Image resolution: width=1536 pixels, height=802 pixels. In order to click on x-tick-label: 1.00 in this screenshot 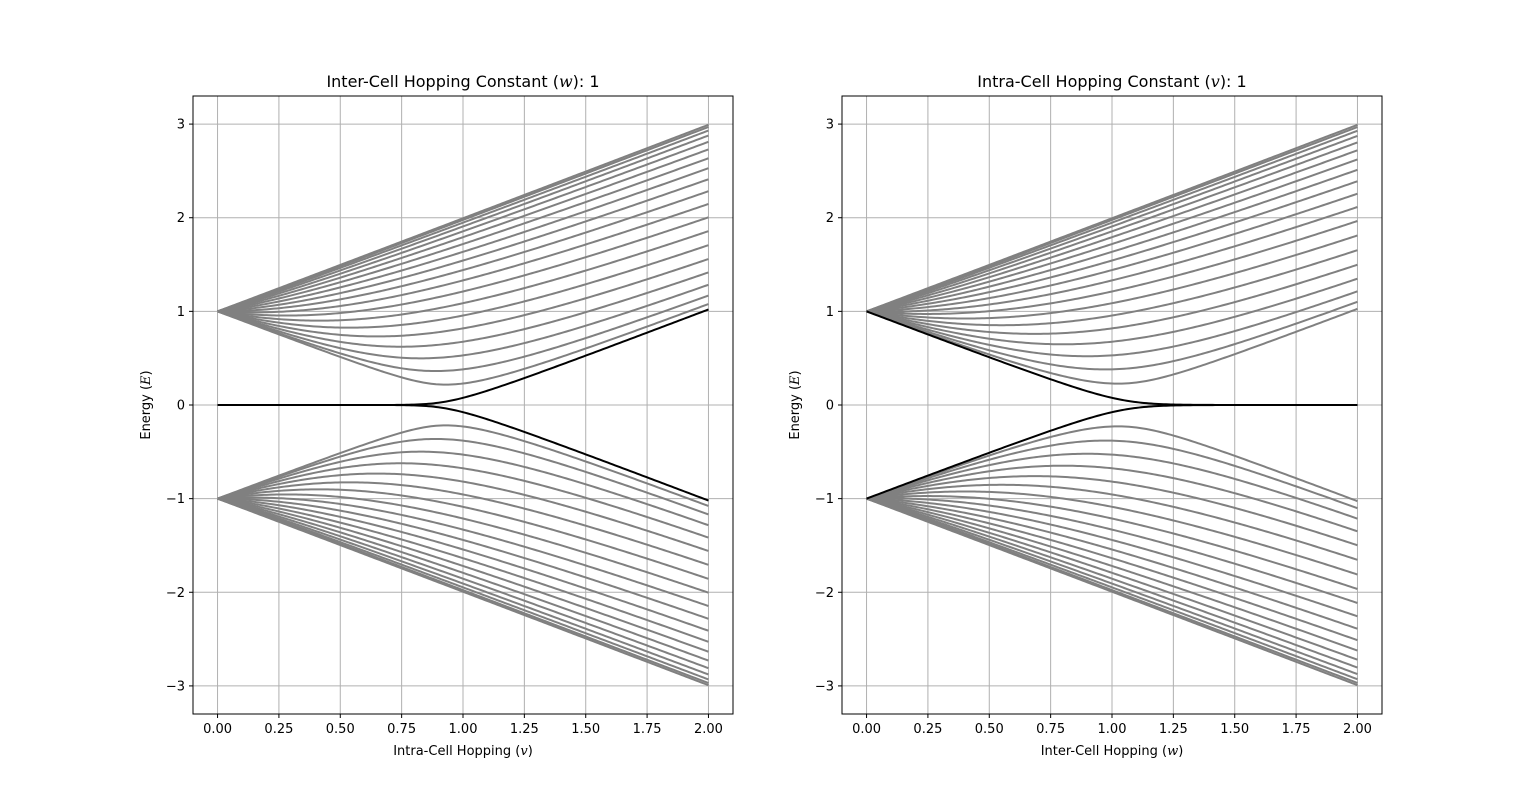, I will do `click(463, 729)`.